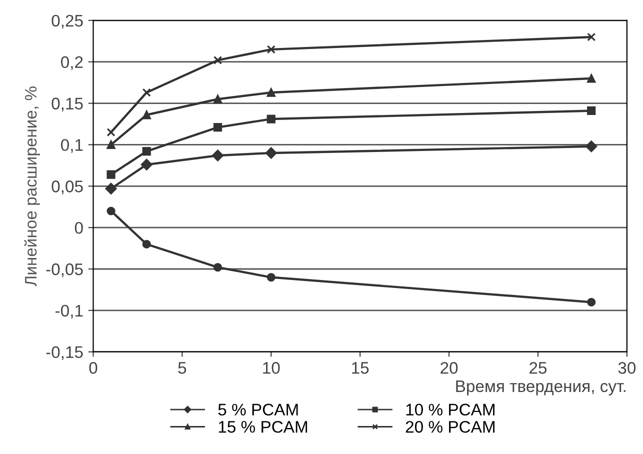  Describe the element at coordinates (67, 105) in the screenshot. I see `y-tick-label: 0,15` at that location.